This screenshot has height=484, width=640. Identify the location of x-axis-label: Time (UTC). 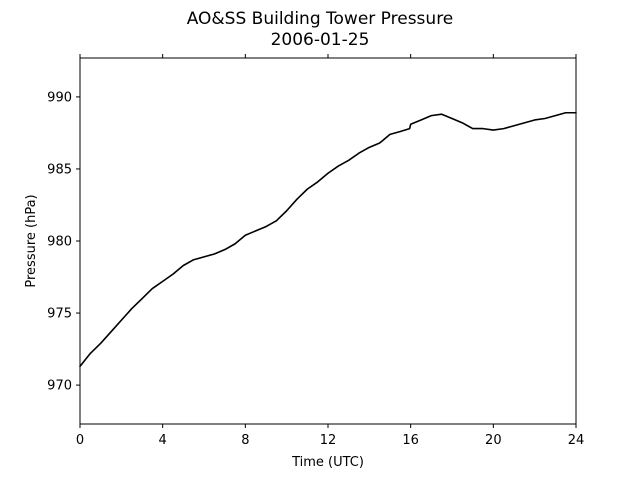
(327, 462).